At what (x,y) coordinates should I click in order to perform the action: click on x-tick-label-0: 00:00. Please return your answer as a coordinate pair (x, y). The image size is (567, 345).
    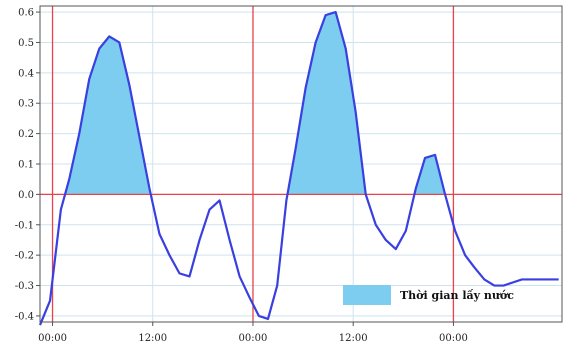
    Looking at the image, I should click on (52, 338).